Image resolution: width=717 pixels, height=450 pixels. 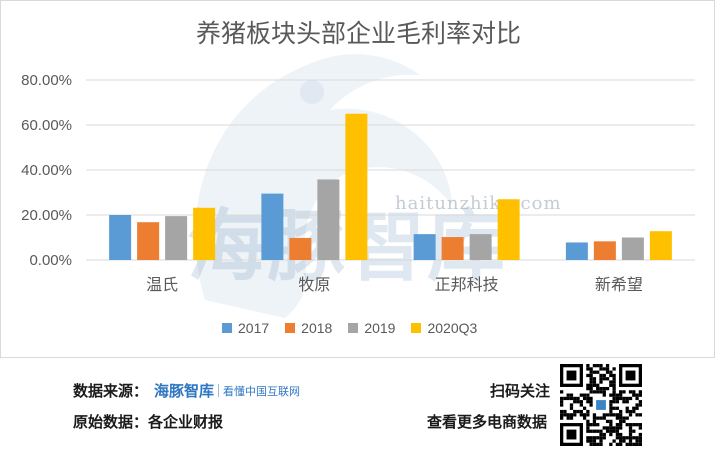 What do you see at coordinates (358, 33) in the screenshot?
I see `chart-title: 养猪板块头部企业毛利率对比` at bounding box center [358, 33].